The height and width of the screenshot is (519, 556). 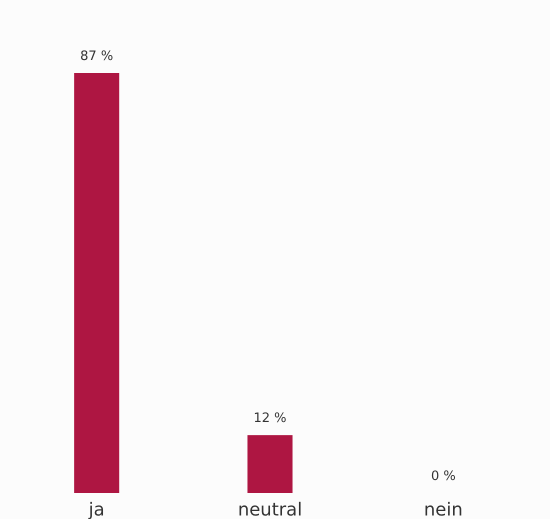 What do you see at coordinates (443, 509) in the screenshot?
I see `x-tick-label: nein` at bounding box center [443, 509].